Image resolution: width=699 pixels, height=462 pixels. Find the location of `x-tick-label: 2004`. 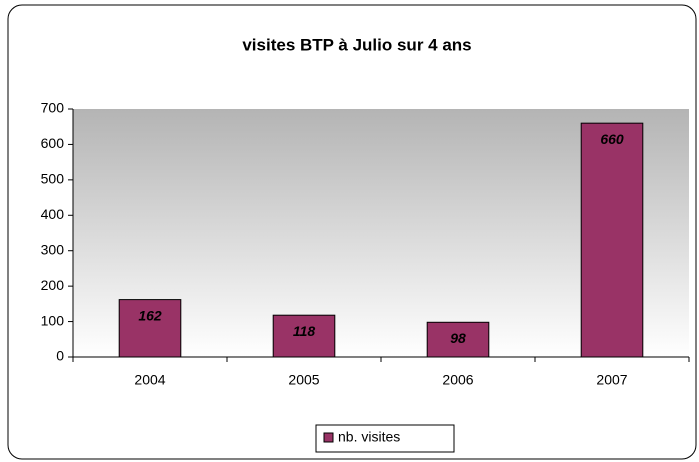

x-tick-label: 2004 is located at coordinates (149, 380).